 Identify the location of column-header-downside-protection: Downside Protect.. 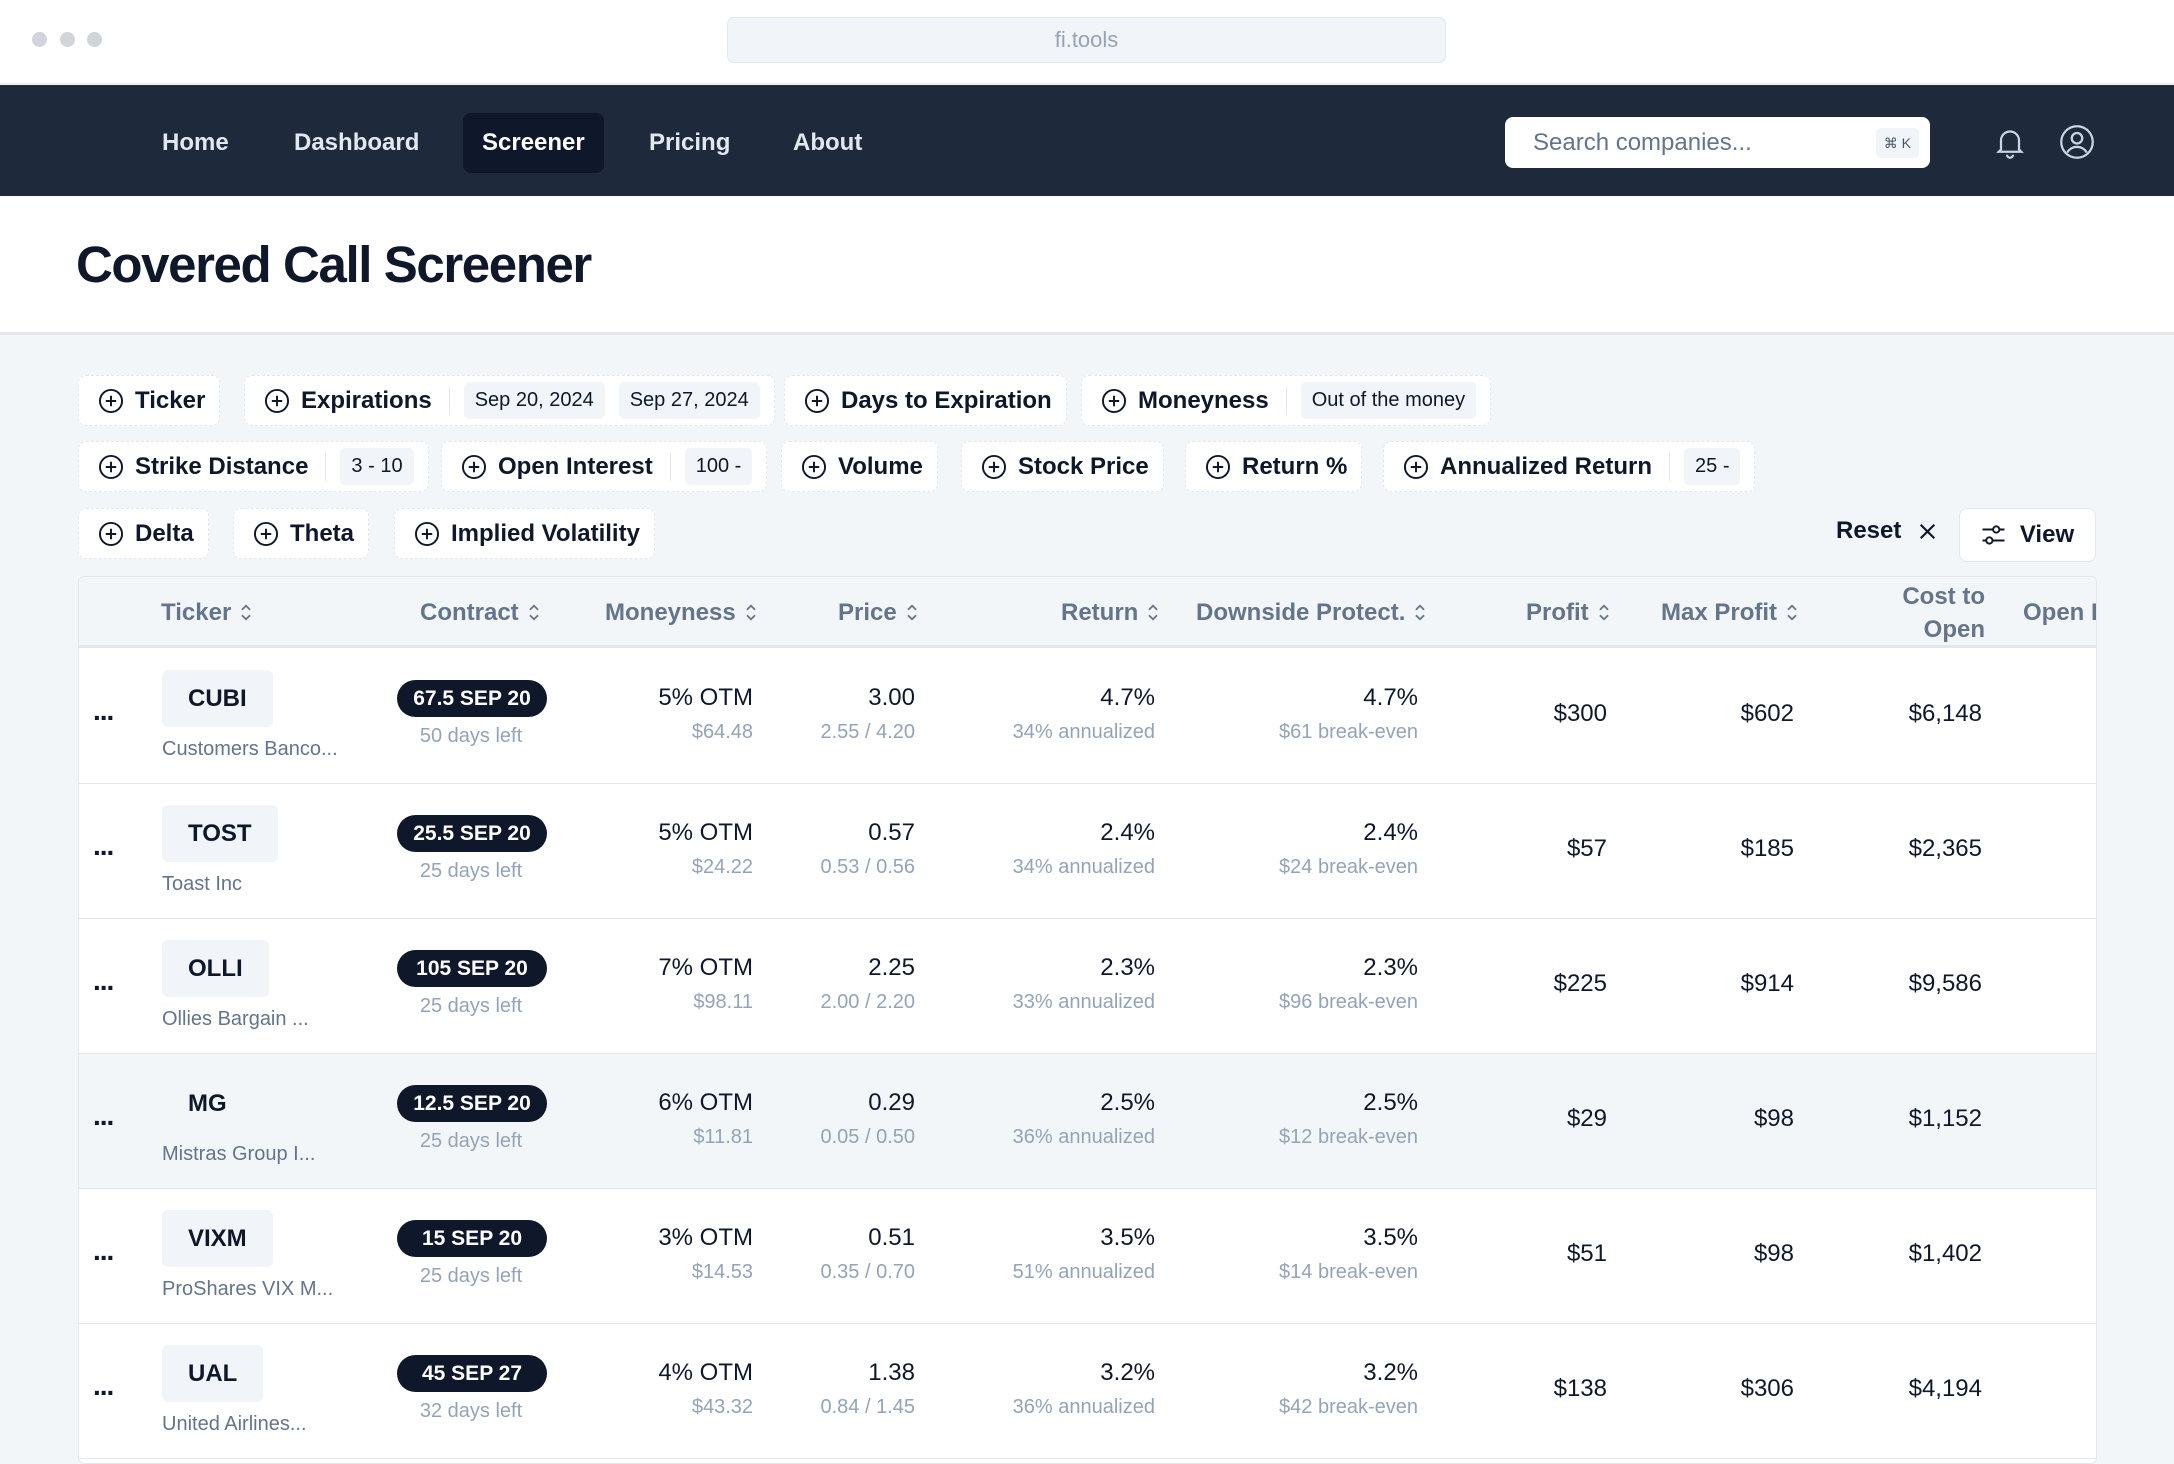
(1311, 612).